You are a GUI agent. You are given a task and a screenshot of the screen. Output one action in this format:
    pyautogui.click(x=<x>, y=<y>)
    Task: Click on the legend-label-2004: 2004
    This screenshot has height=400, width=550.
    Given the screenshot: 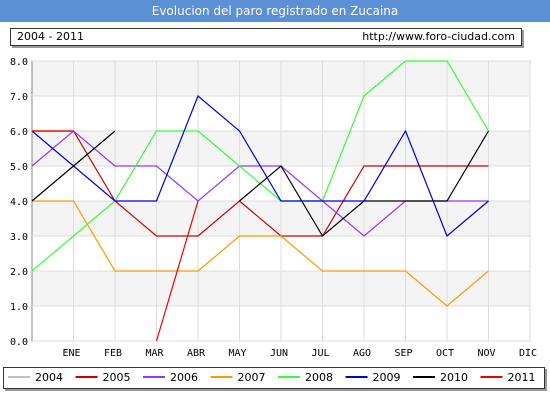 What is the action you would take?
    pyautogui.click(x=49, y=377)
    